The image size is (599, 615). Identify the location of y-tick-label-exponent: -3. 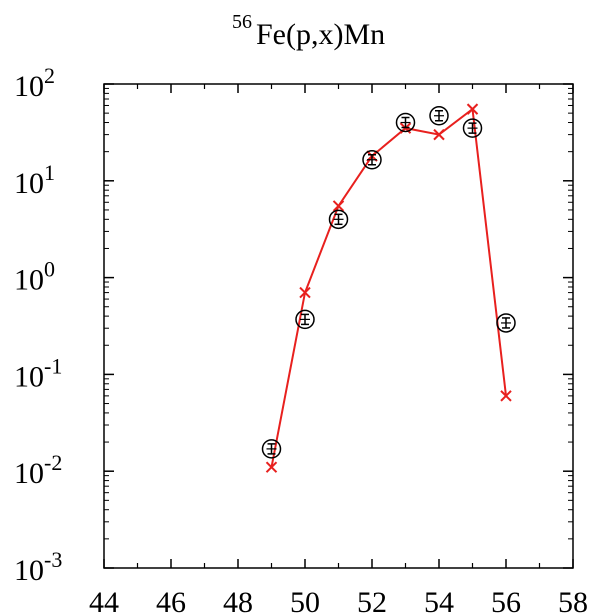
(53, 559).